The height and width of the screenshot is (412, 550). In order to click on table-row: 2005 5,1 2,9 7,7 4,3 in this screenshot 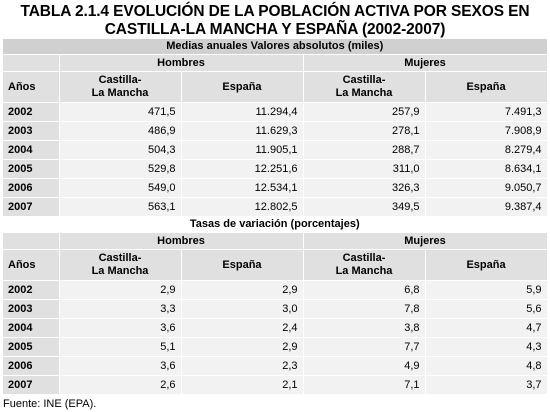, I will do `click(275, 347)`.